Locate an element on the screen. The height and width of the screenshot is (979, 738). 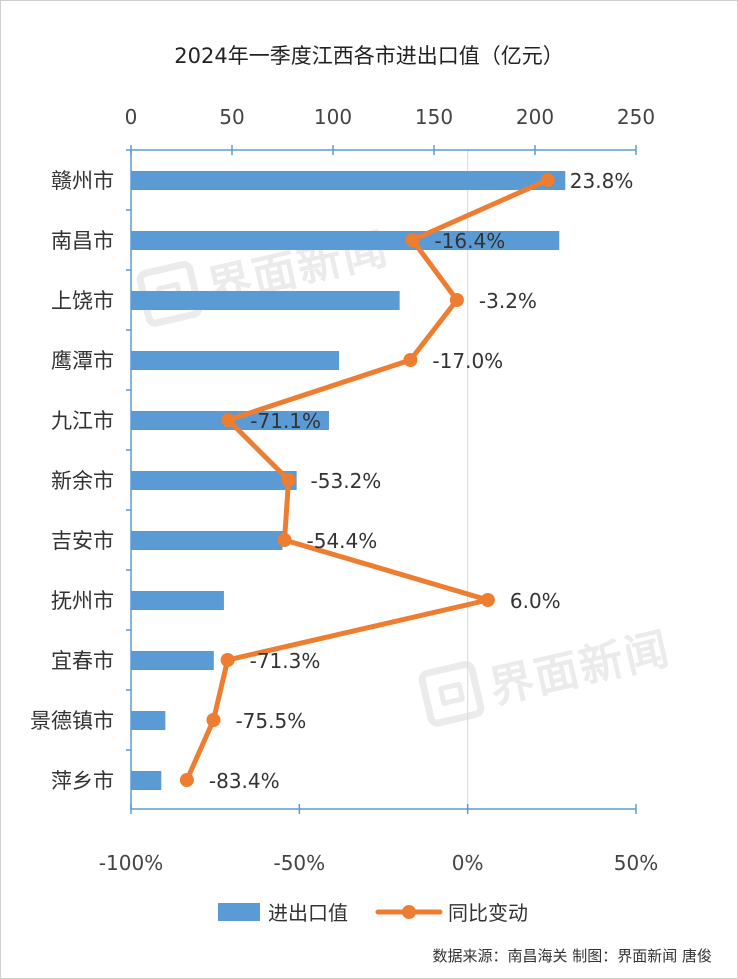
yoy-data-label: -3.2% is located at coordinates (508, 301).